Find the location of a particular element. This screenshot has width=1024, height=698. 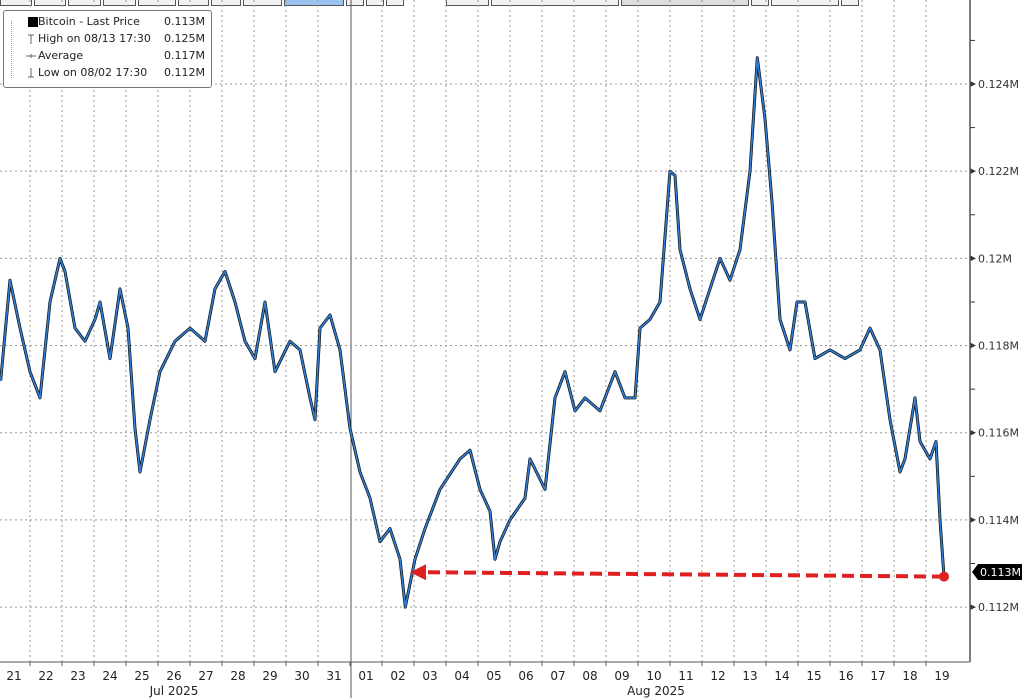

toolbar-button: 1D is located at coordinates (16, 3).